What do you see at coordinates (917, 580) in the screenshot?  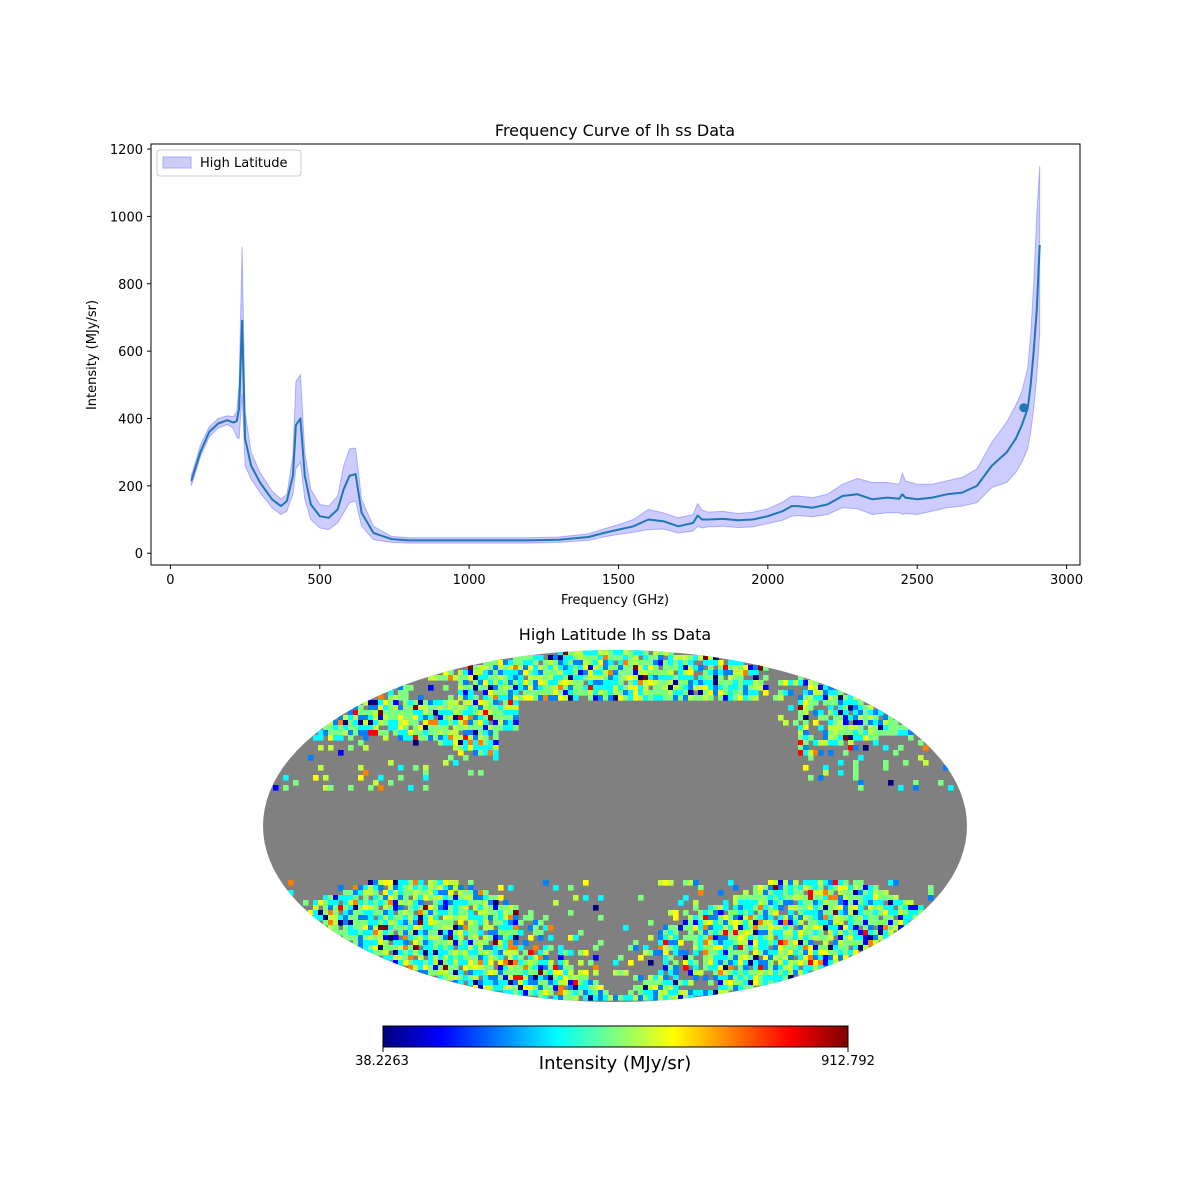 I see `x-tick-label: 2500` at bounding box center [917, 580].